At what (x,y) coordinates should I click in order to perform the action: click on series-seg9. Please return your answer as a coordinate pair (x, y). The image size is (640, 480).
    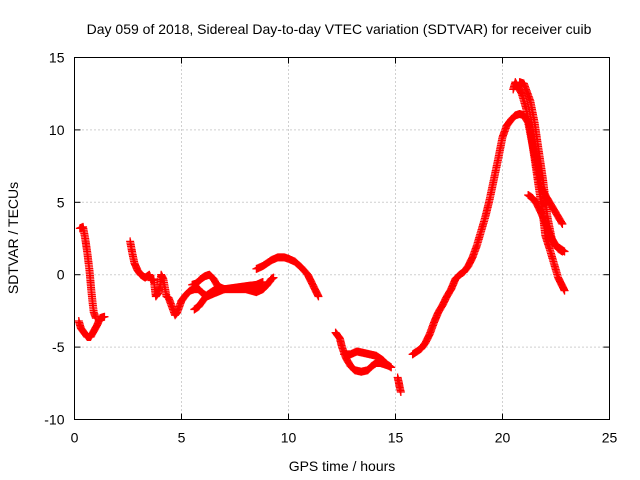
    Looking at the image, I should click on (368, 359).